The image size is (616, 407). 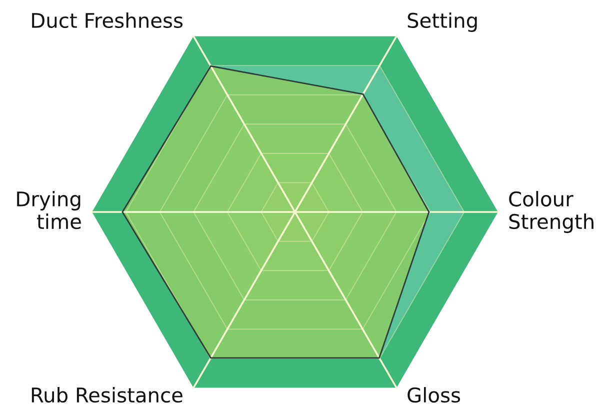 I want to click on spoke-label: Colour Strength, so click(x=551, y=212).